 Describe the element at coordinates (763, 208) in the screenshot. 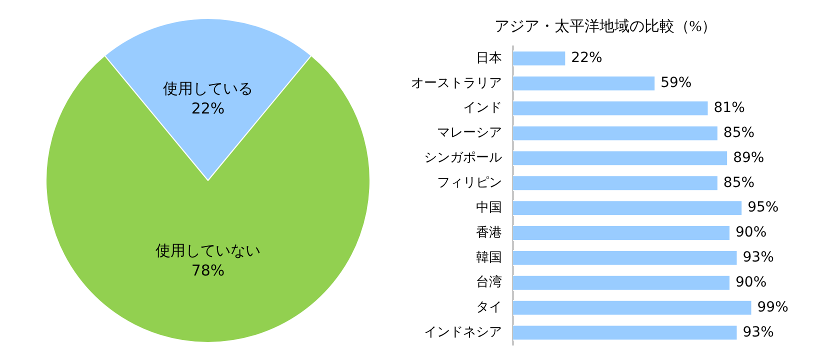

I see `data-label: 95%` at that location.